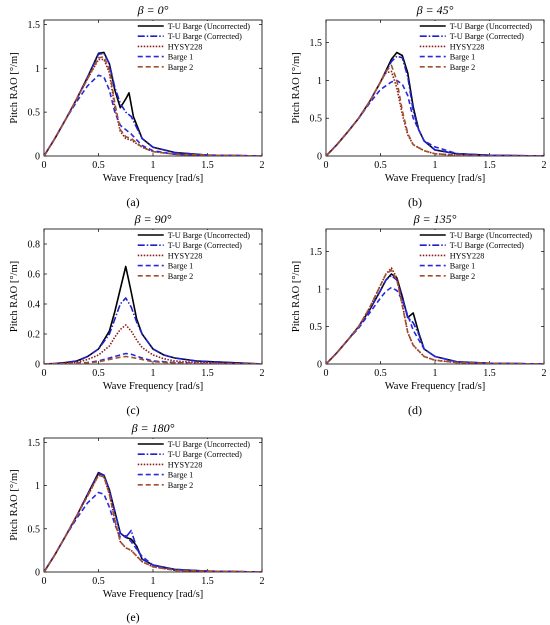 This screenshot has width=550, height=625. What do you see at coordinates (34, 305) in the screenshot?
I see `y-tick-label: 0.4` at bounding box center [34, 305].